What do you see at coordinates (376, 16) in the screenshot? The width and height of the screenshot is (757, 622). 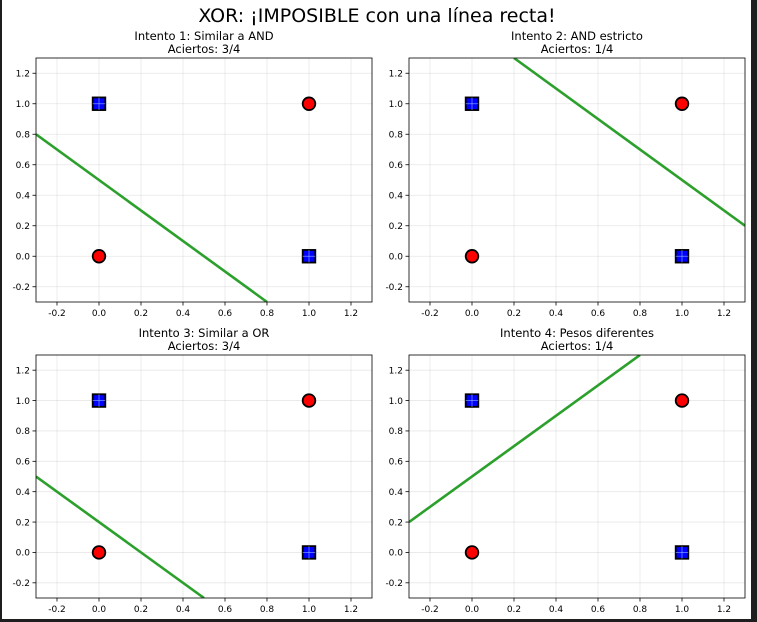 I see `figure-title: XOR: ¡IMPOSIBLE con una línea recta!` at bounding box center [376, 16].